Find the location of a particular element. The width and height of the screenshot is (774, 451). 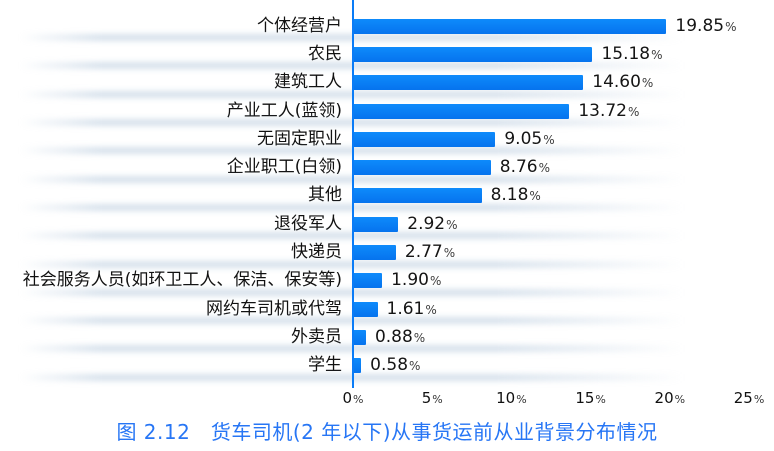

value-label: 2.77% is located at coordinates (430, 252).